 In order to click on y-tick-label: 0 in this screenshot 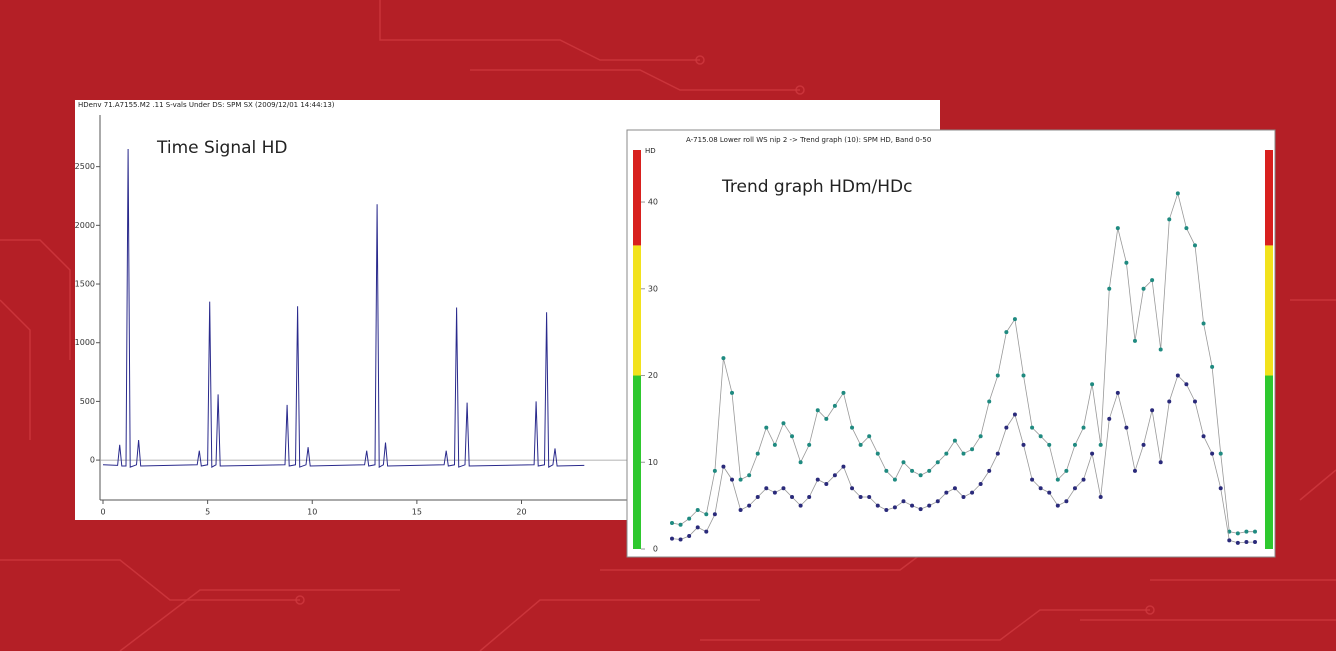, I will do `click(92, 460)`.